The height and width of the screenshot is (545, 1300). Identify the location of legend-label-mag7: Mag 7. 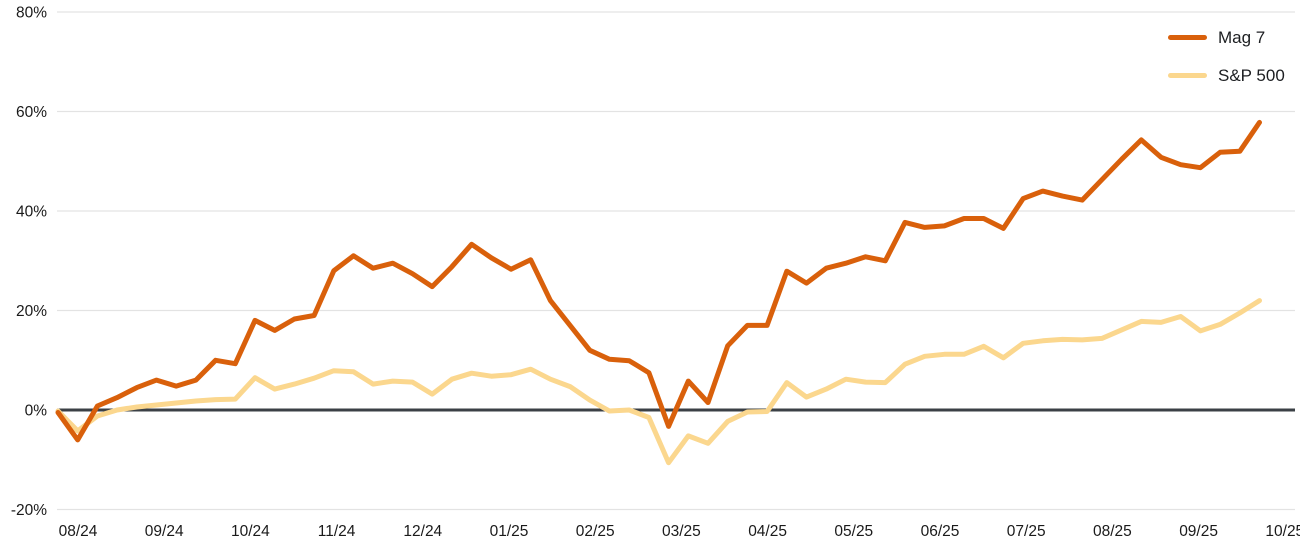
(1242, 37).